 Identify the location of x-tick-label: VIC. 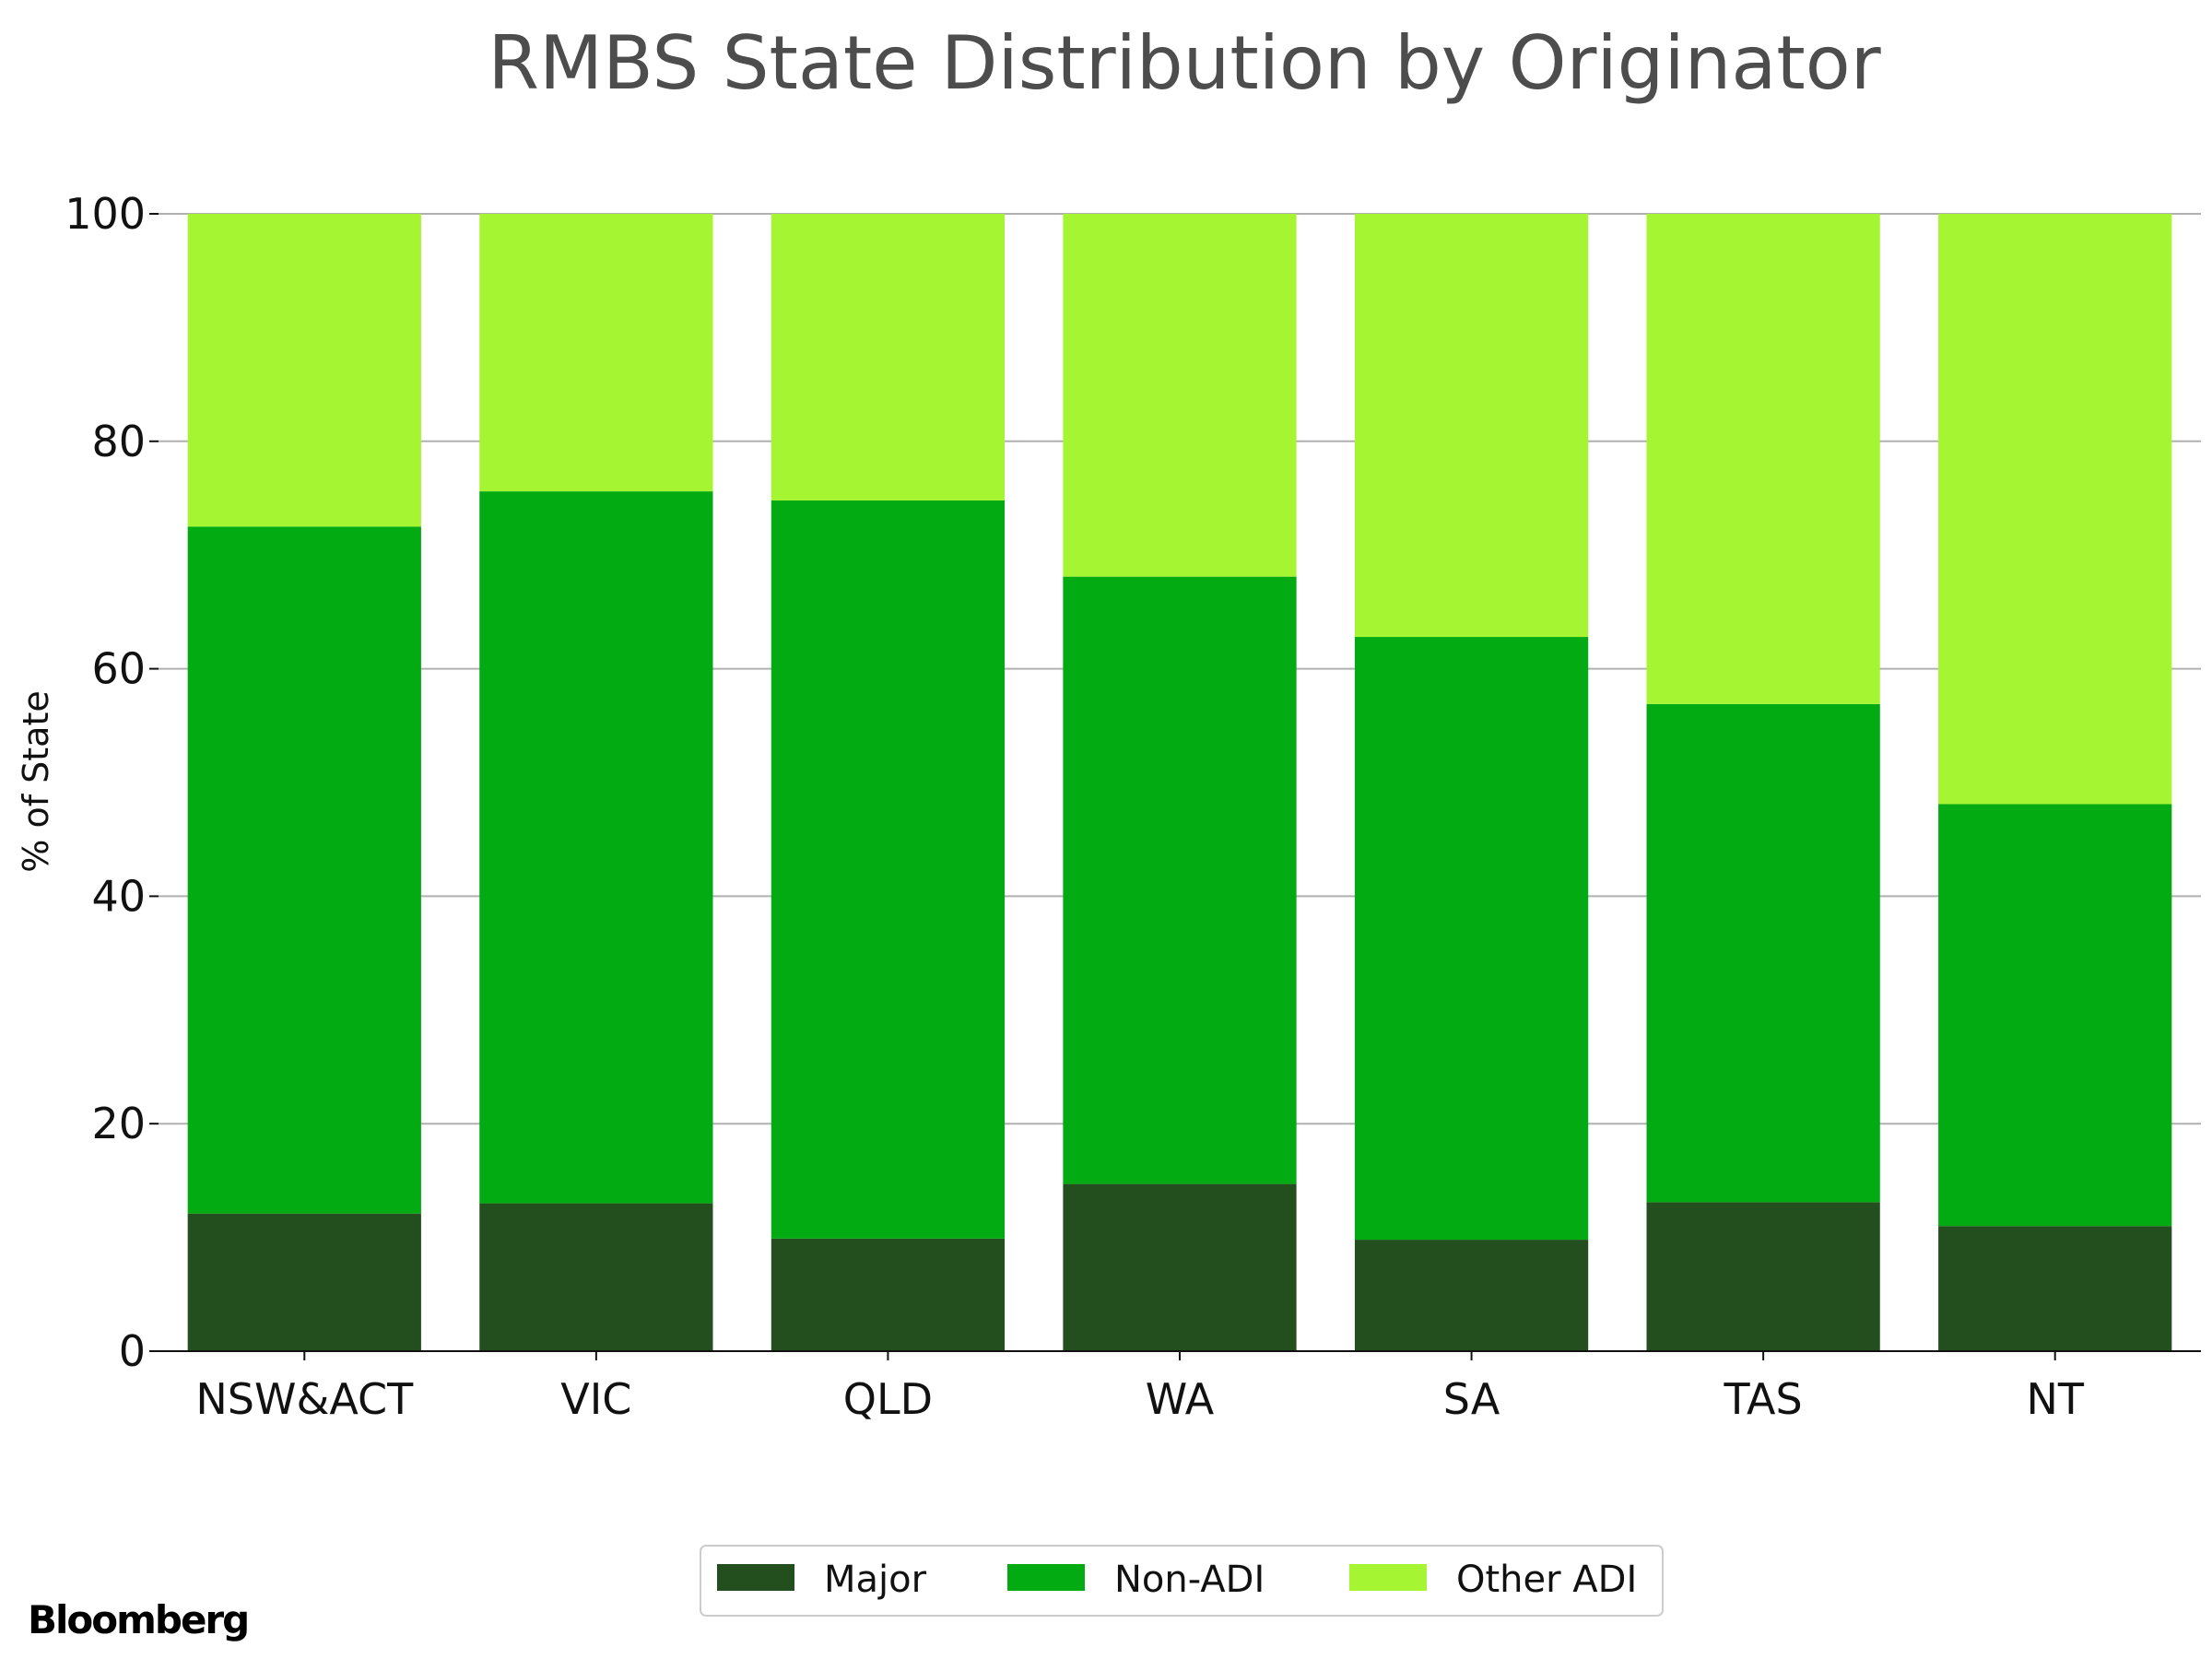
(595, 1399).